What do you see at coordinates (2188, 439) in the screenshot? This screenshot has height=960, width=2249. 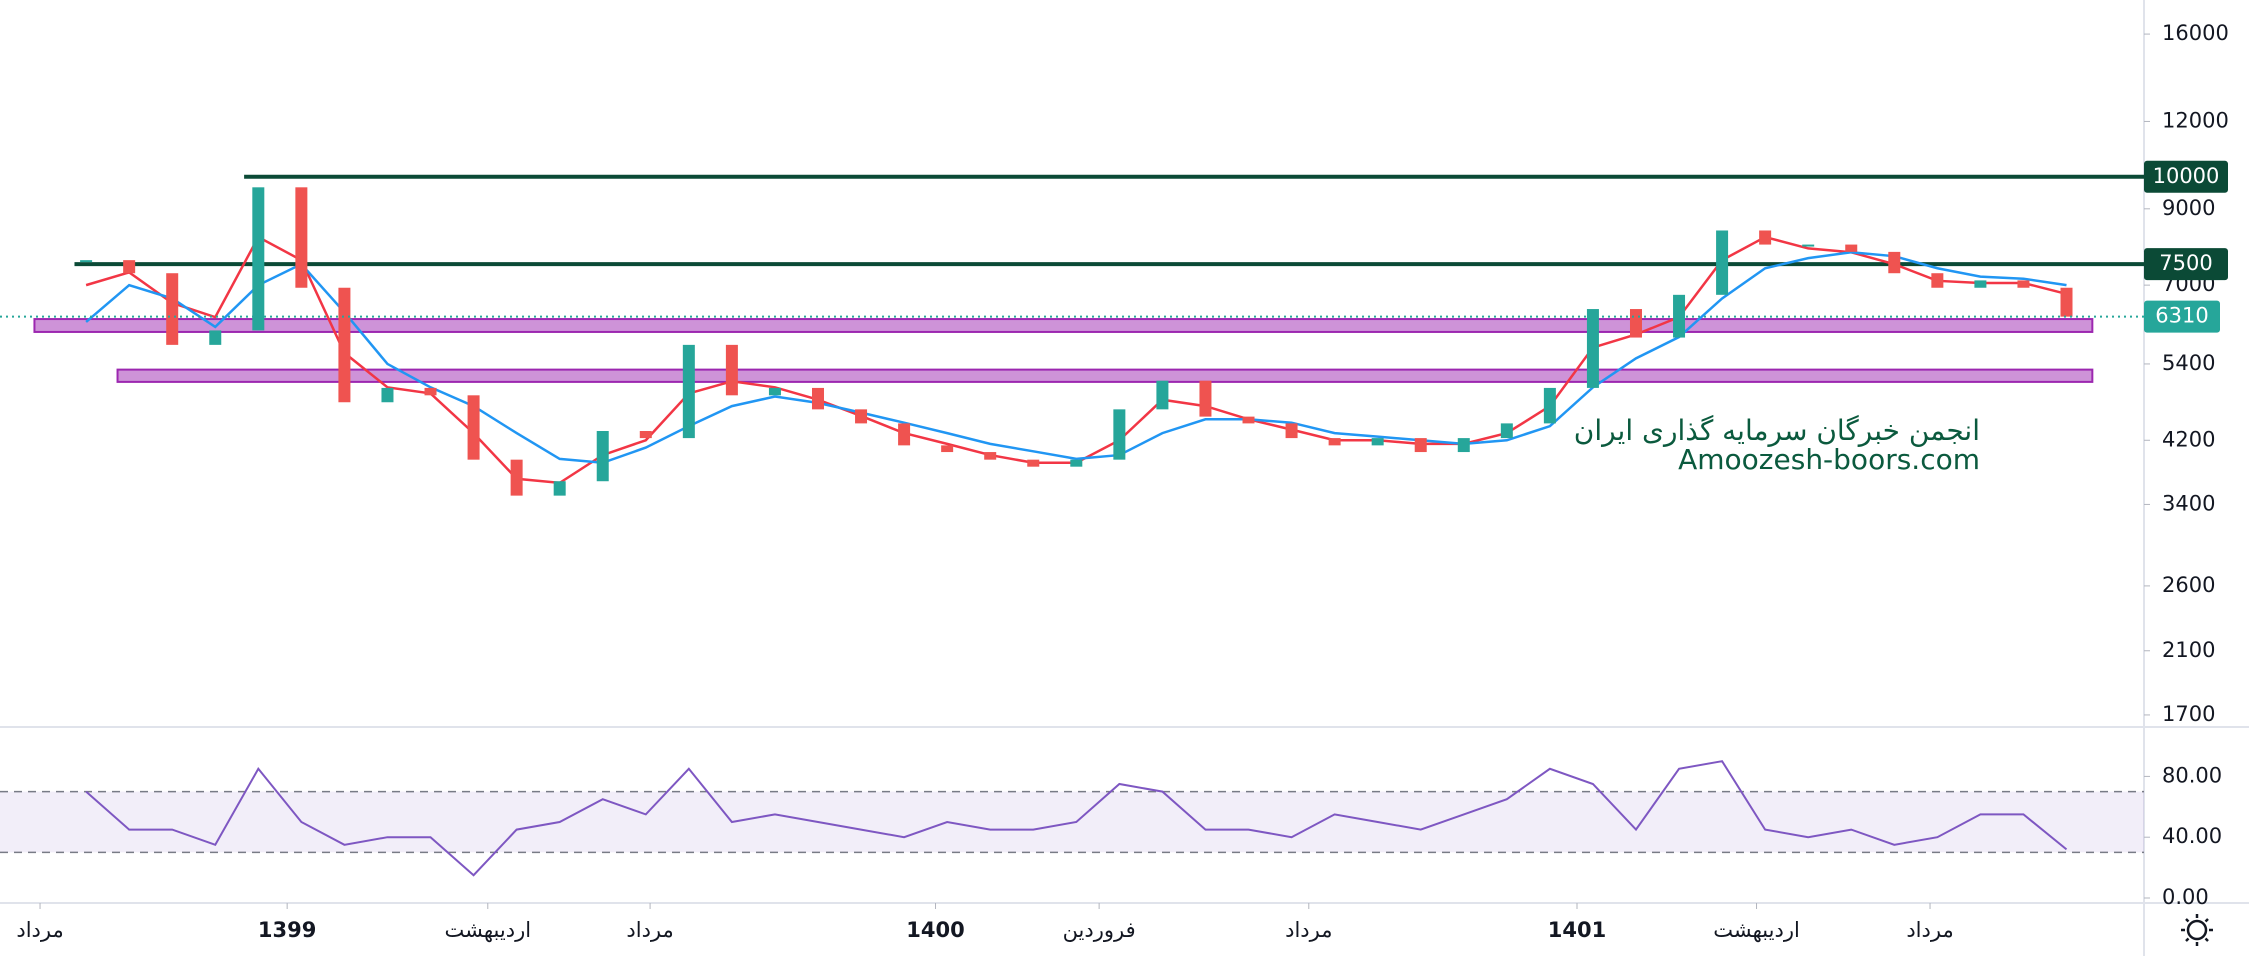 I see `y-tick-label: 4200` at bounding box center [2188, 439].